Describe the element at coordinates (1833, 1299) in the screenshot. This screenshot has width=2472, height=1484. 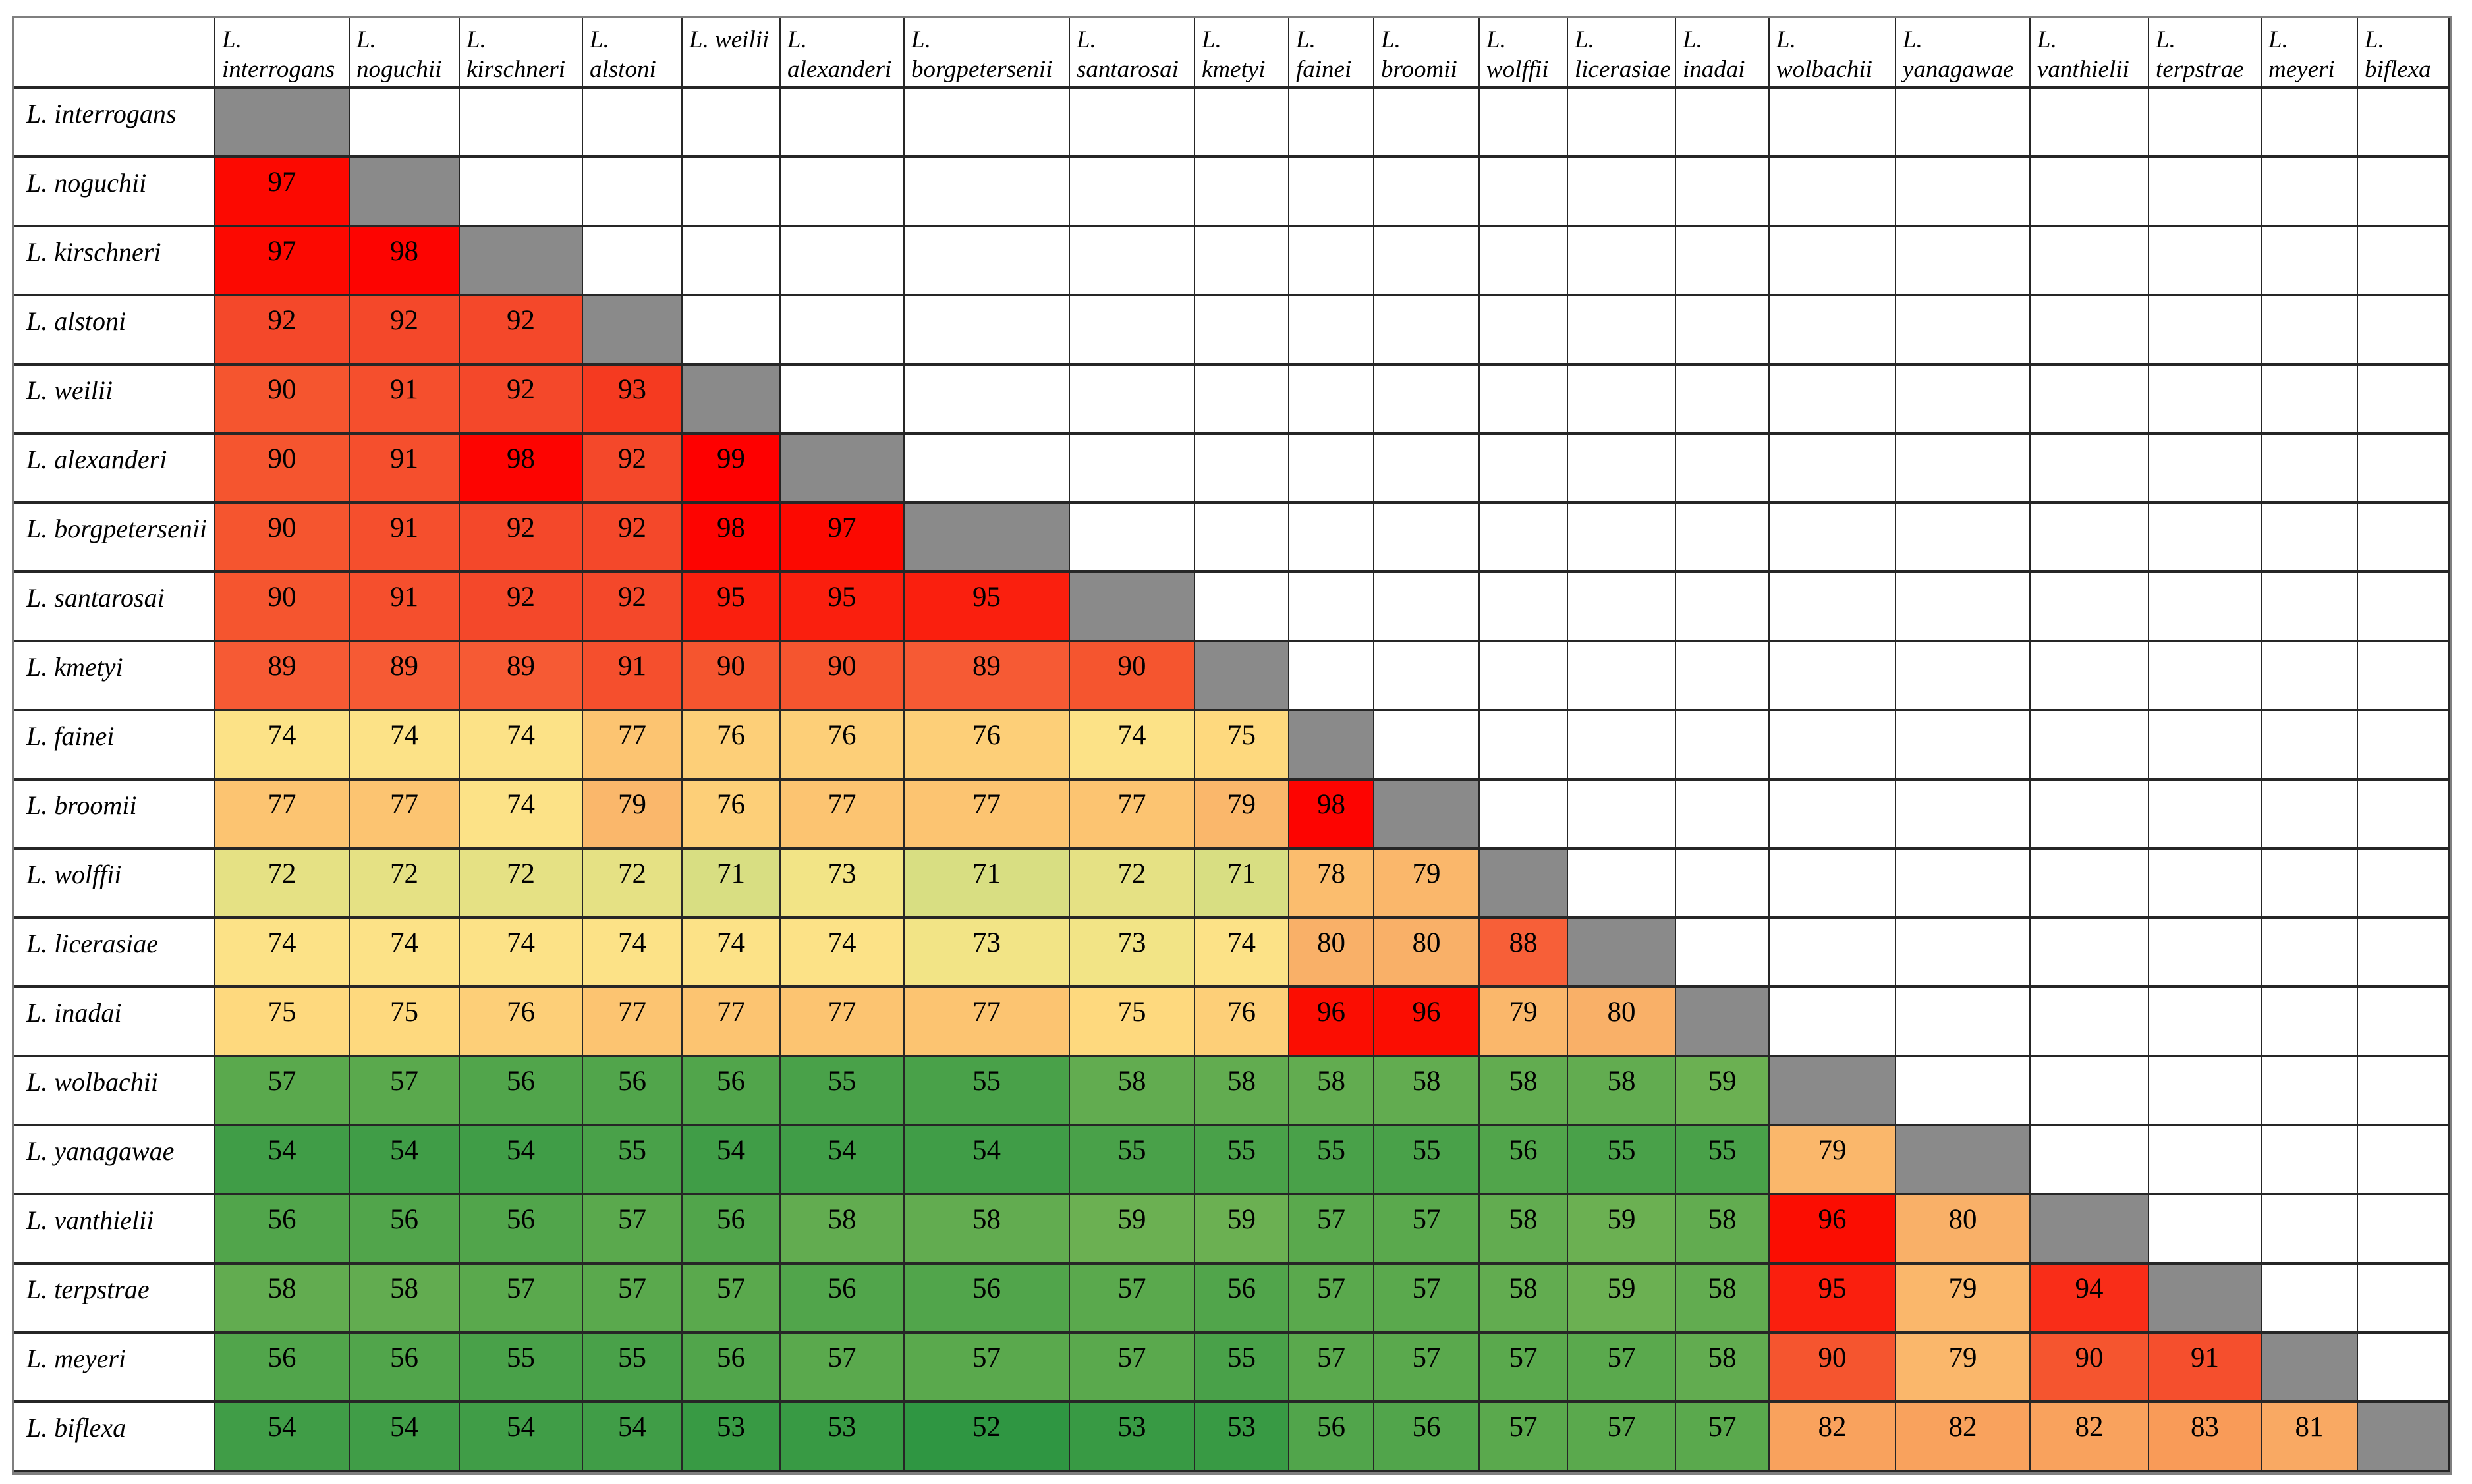
I see `matrix-cell: 95` at that location.